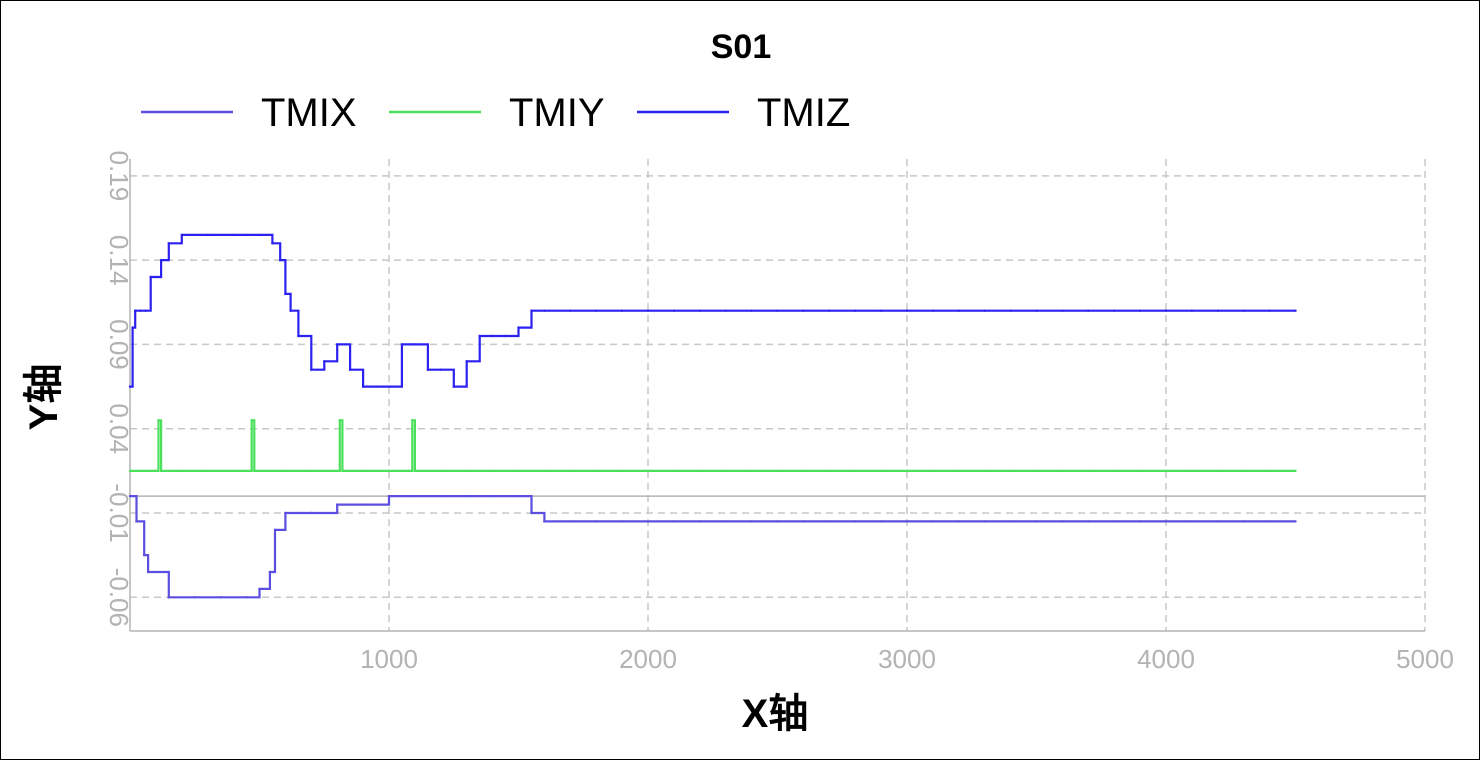 The width and height of the screenshot is (1480, 764). What do you see at coordinates (497, 113) in the screenshot?
I see `legend-item-tmiy: TMIY` at bounding box center [497, 113].